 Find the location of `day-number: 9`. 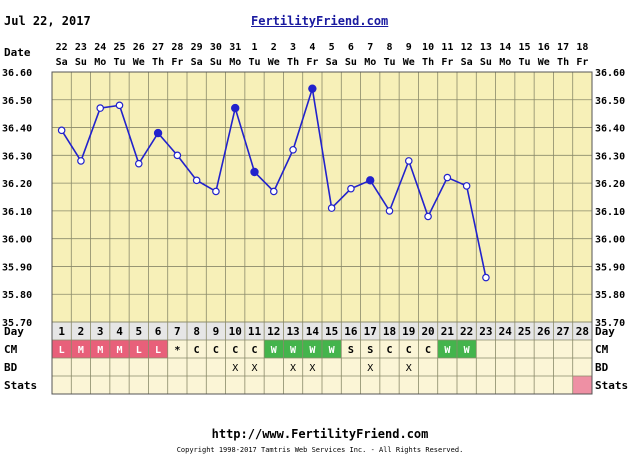

day-number: 9 is located at coordinates (216, 331).